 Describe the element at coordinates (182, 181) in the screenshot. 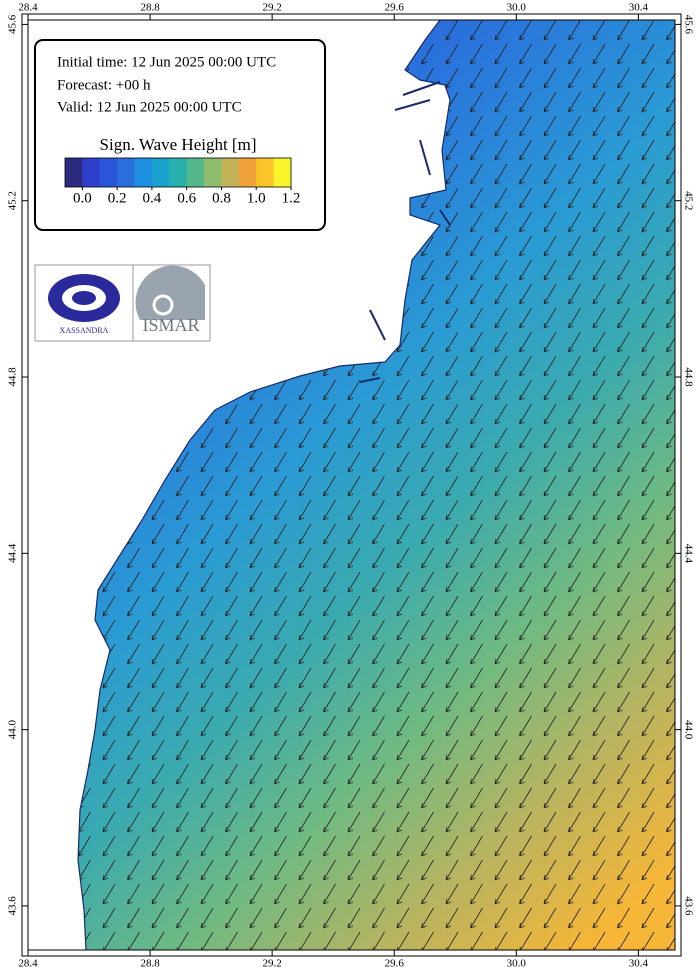

I see `colorbar: 0.0 0.2 0.4 0.6 0.8 1.0 1.2` at that location.